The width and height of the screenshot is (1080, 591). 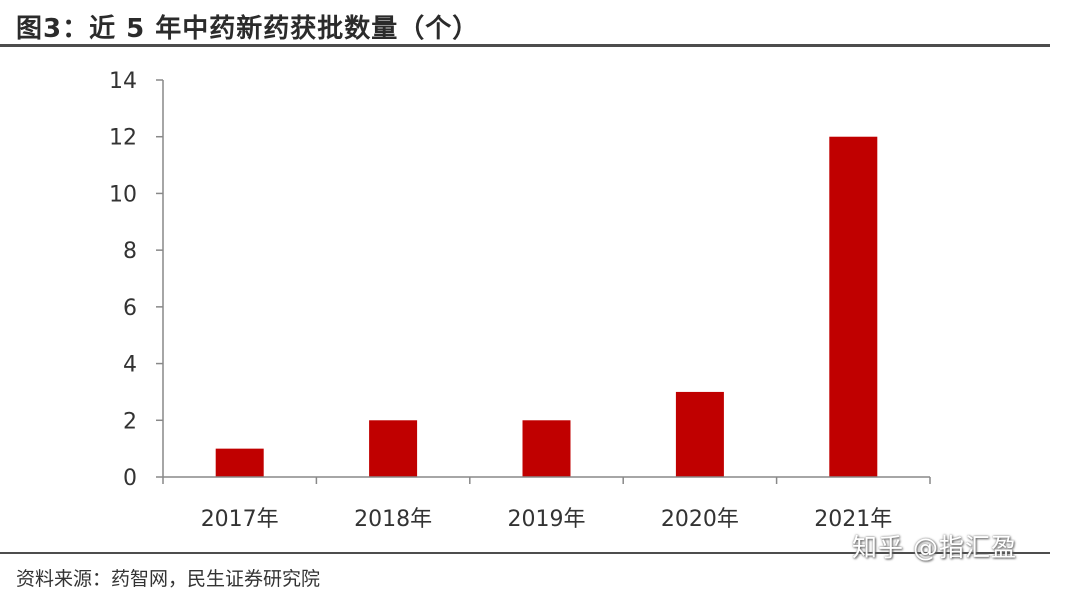 What do you see at coordinates (393, 448) in the screenshot?
I see `bar-2018年` at bounding box center [393, 448].